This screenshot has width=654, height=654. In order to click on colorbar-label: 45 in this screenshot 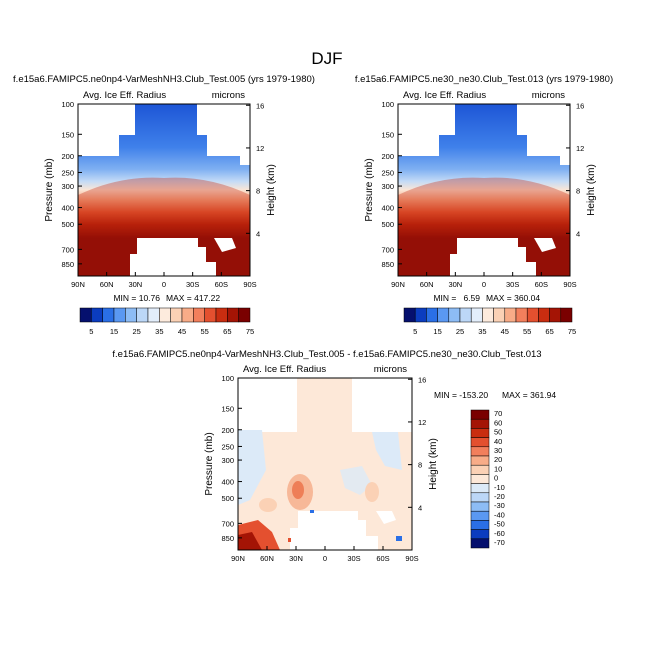, I will do `click(182, 331)`.